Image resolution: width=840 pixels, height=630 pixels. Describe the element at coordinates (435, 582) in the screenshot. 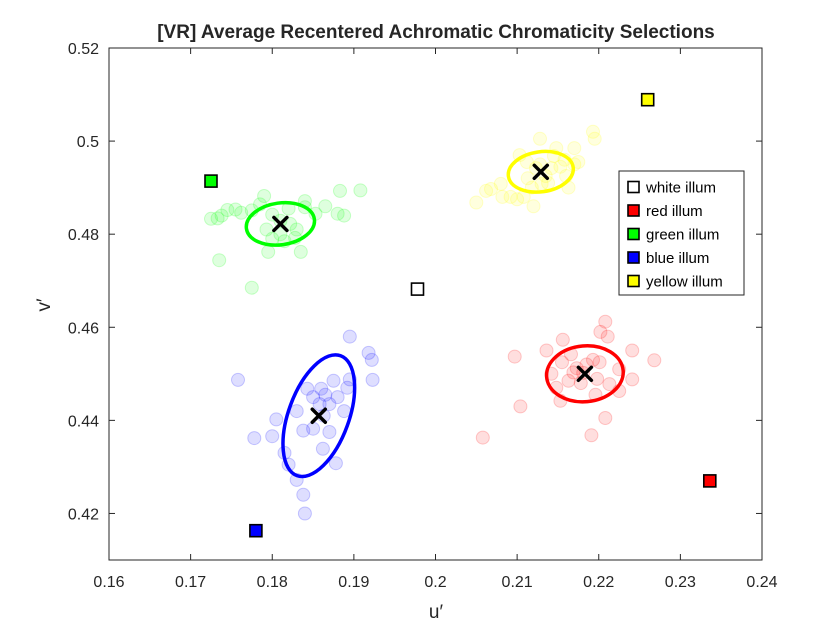

I see `x-tick-label: 0.2` at that location.